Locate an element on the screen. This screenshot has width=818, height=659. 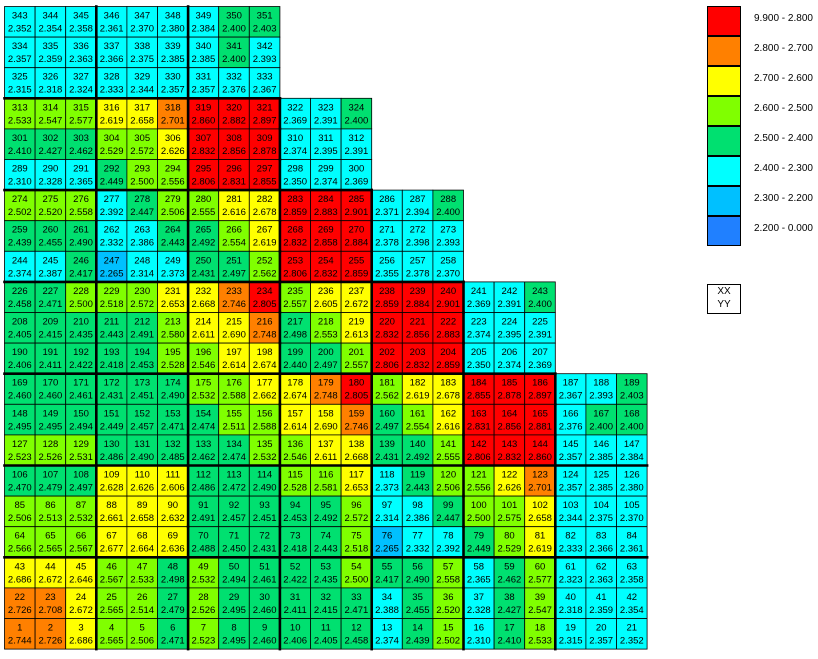
cell-value: 2.557 is located at coordinates (295, 304).